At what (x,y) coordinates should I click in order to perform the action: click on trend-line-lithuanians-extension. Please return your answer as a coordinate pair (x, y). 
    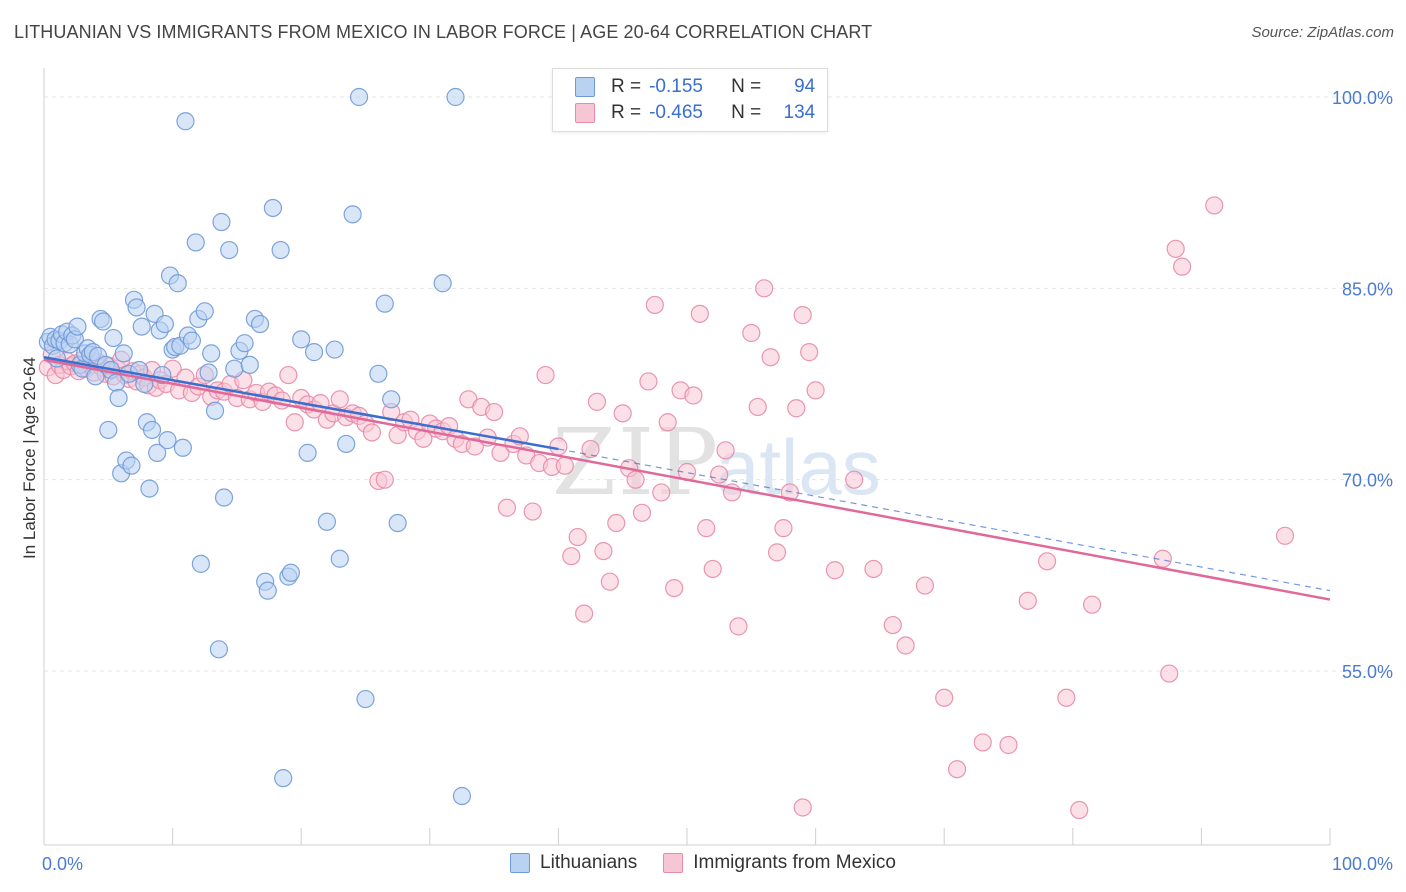
    Looking at the image, I should click on (944, 520).